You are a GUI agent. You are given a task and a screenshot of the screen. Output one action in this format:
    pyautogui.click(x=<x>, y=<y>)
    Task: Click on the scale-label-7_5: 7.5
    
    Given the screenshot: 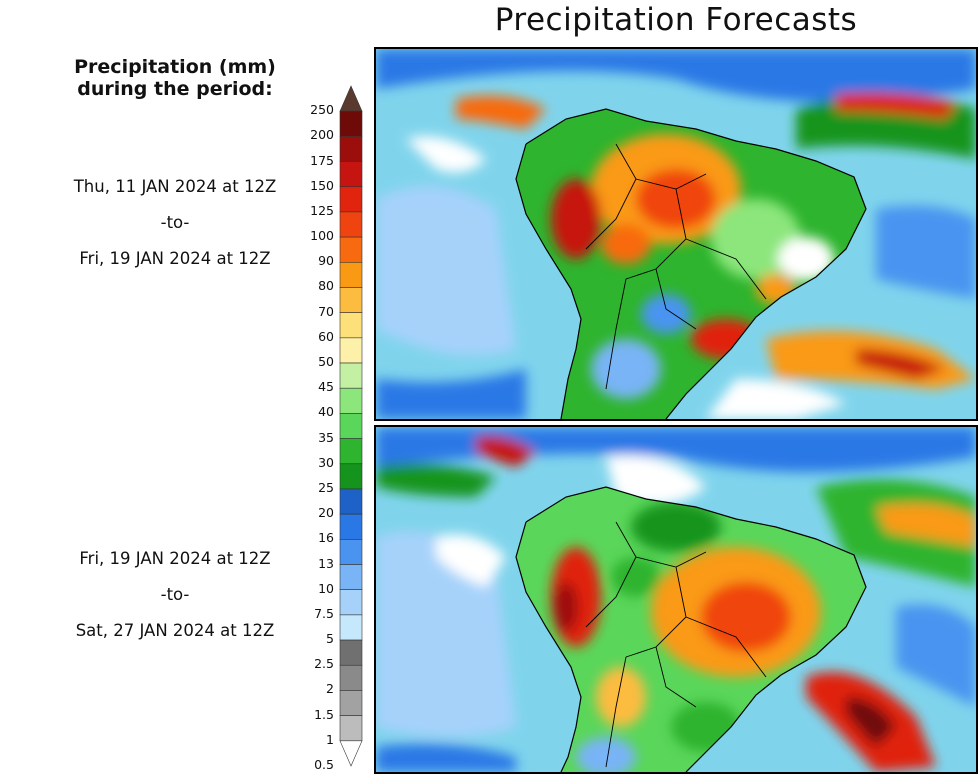 What is the action you would take?
    pyautogui.click(x=324, y=613)
    